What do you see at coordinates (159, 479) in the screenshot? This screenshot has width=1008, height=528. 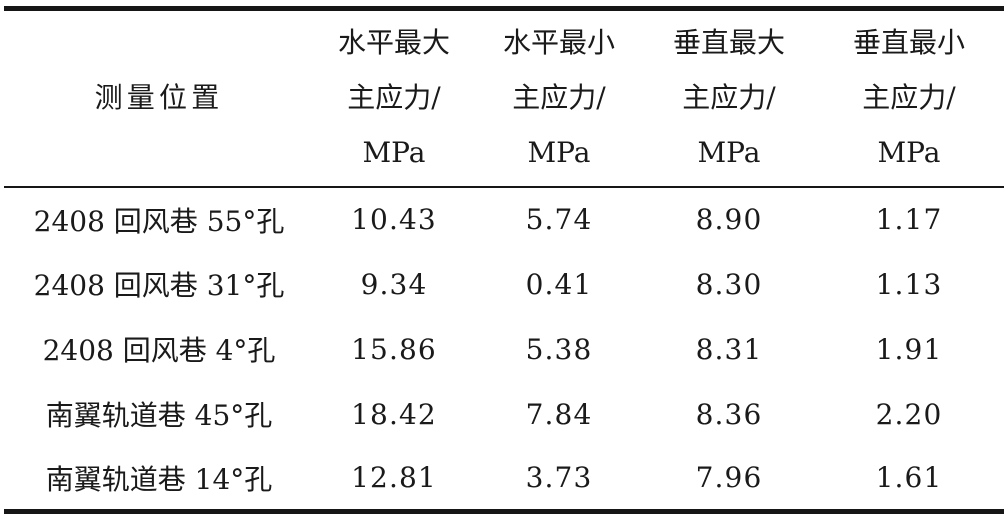 I see `row-location: 南翼轨道巷 14°孔` at bounding box center [159, 479].